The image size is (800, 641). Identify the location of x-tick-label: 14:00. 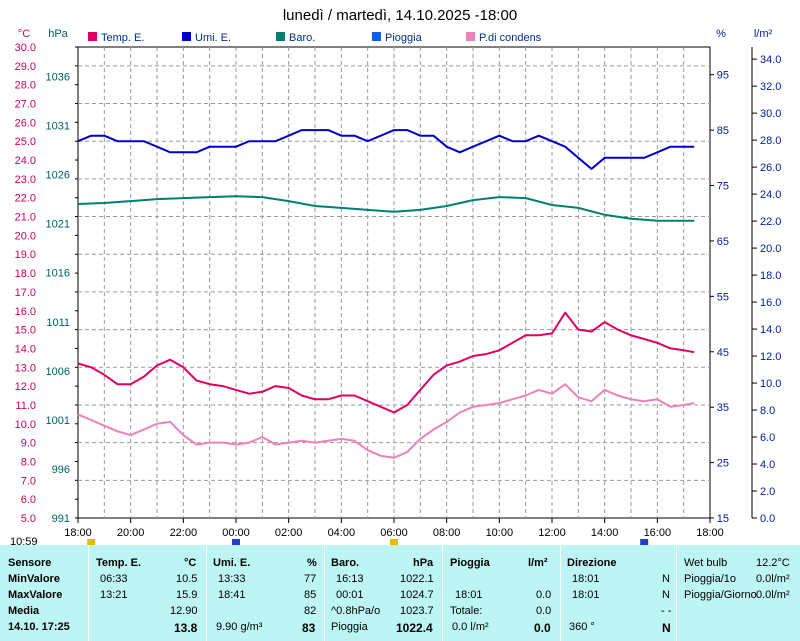
(605, 533).